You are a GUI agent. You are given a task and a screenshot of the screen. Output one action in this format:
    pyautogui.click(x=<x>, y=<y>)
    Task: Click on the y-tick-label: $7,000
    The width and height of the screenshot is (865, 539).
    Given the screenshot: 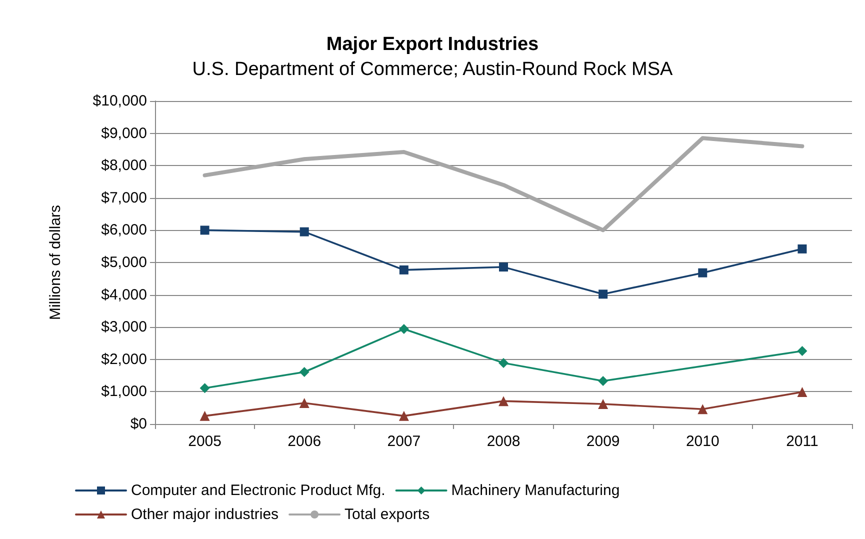 What is the action you would take?
    pyautogui.click(x=124, y=197)
    